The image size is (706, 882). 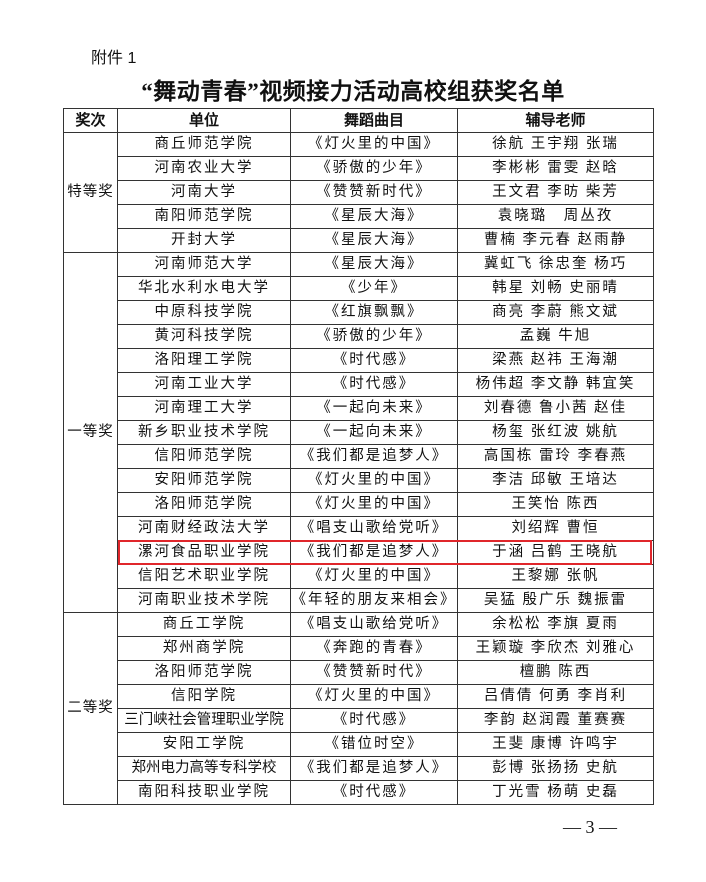 What do you see at coordinates (204, 552) in the screenshot?
I see `unit-cell: 漯河食品职业学院` at bounding box center [204, 552].